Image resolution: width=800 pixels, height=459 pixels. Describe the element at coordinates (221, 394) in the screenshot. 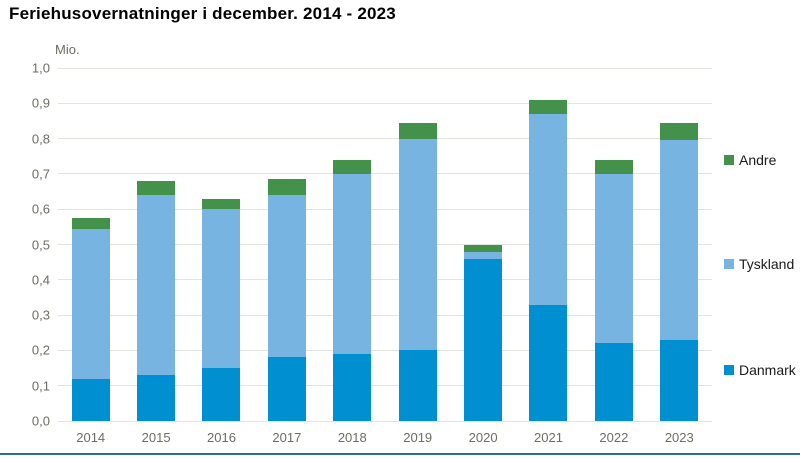

I see `bar-segment-danmark-2016` at that location.